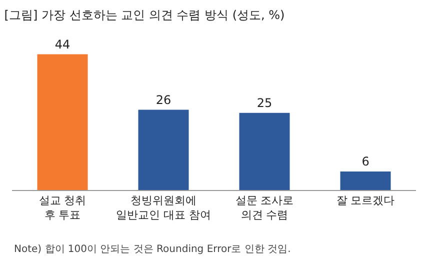  I want to click on x-tick-label: 설문 조사로 의견 수렴, so click(264, 208).